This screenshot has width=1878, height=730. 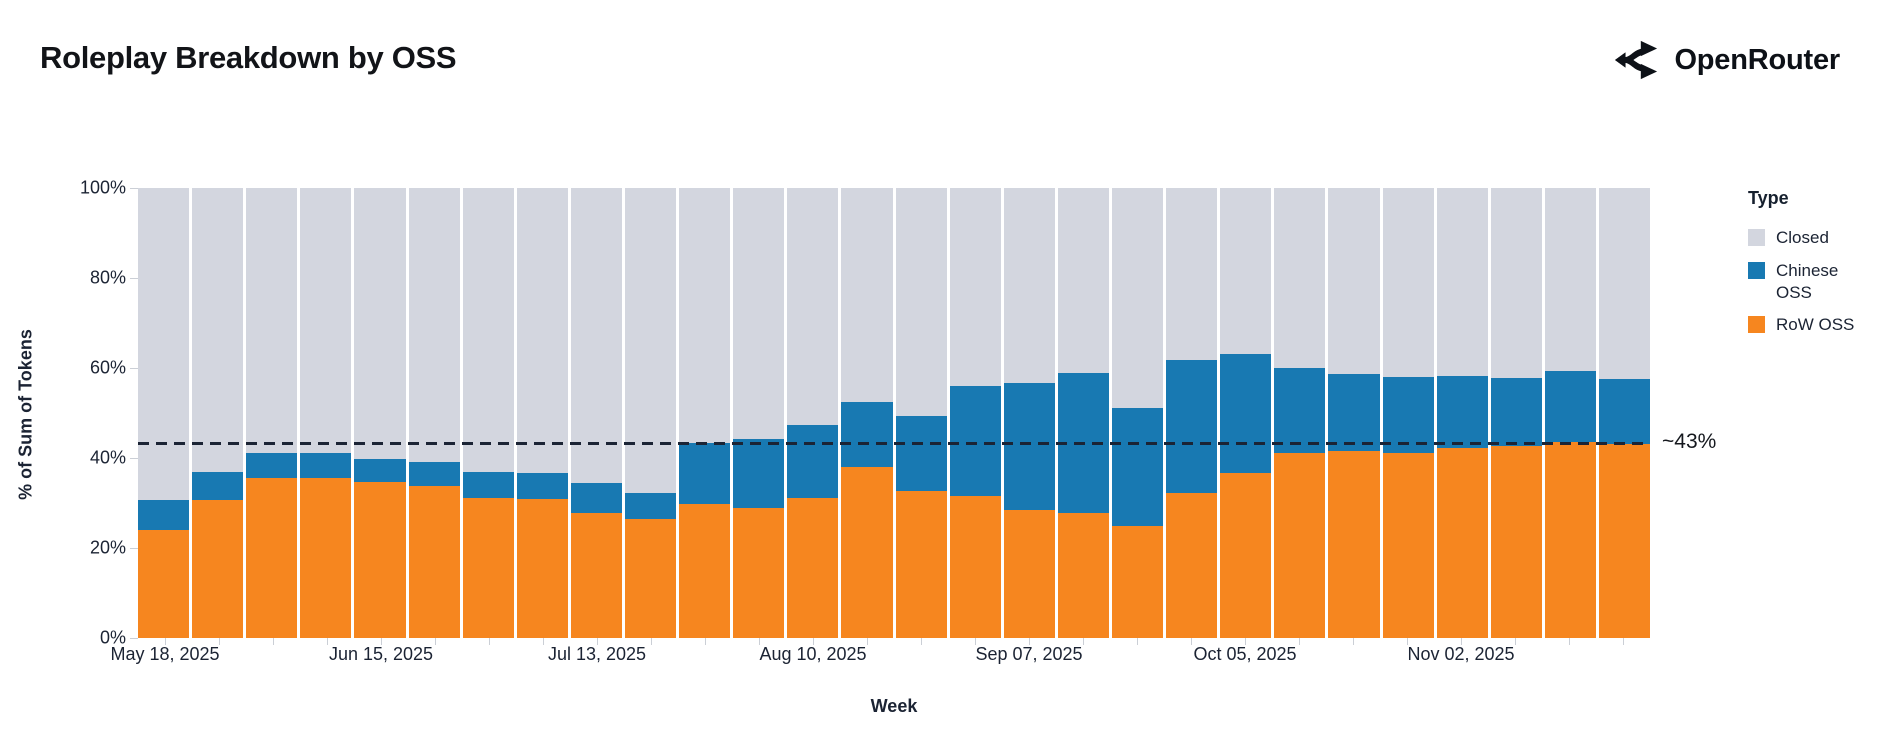 What do you see at coordinates (542, 413) in the screenshot?
I see `bar-jul-06-2025` at bounding box center [542, 413].